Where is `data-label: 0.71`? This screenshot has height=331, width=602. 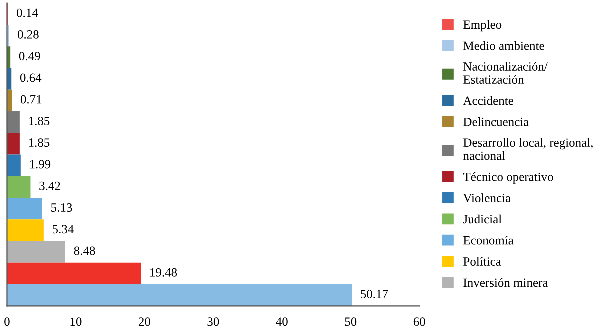 data-label: 0.71 is located at coordinates (31, 99).